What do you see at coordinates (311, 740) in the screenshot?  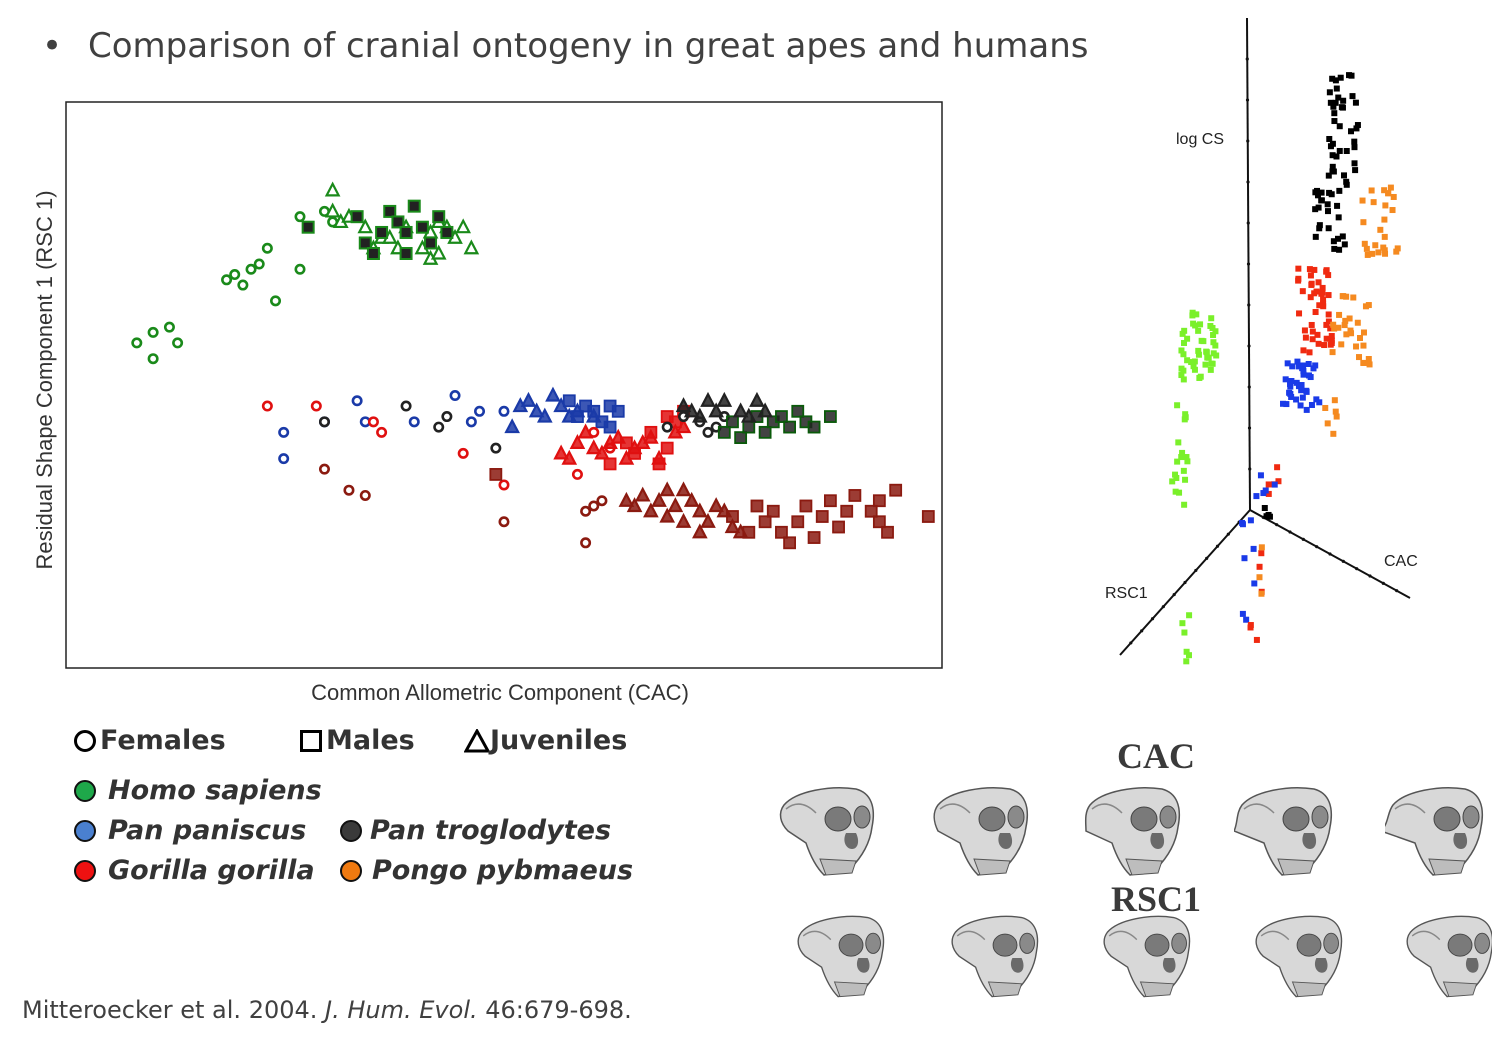 I see `square-icon` at bounding box center [311, 740].